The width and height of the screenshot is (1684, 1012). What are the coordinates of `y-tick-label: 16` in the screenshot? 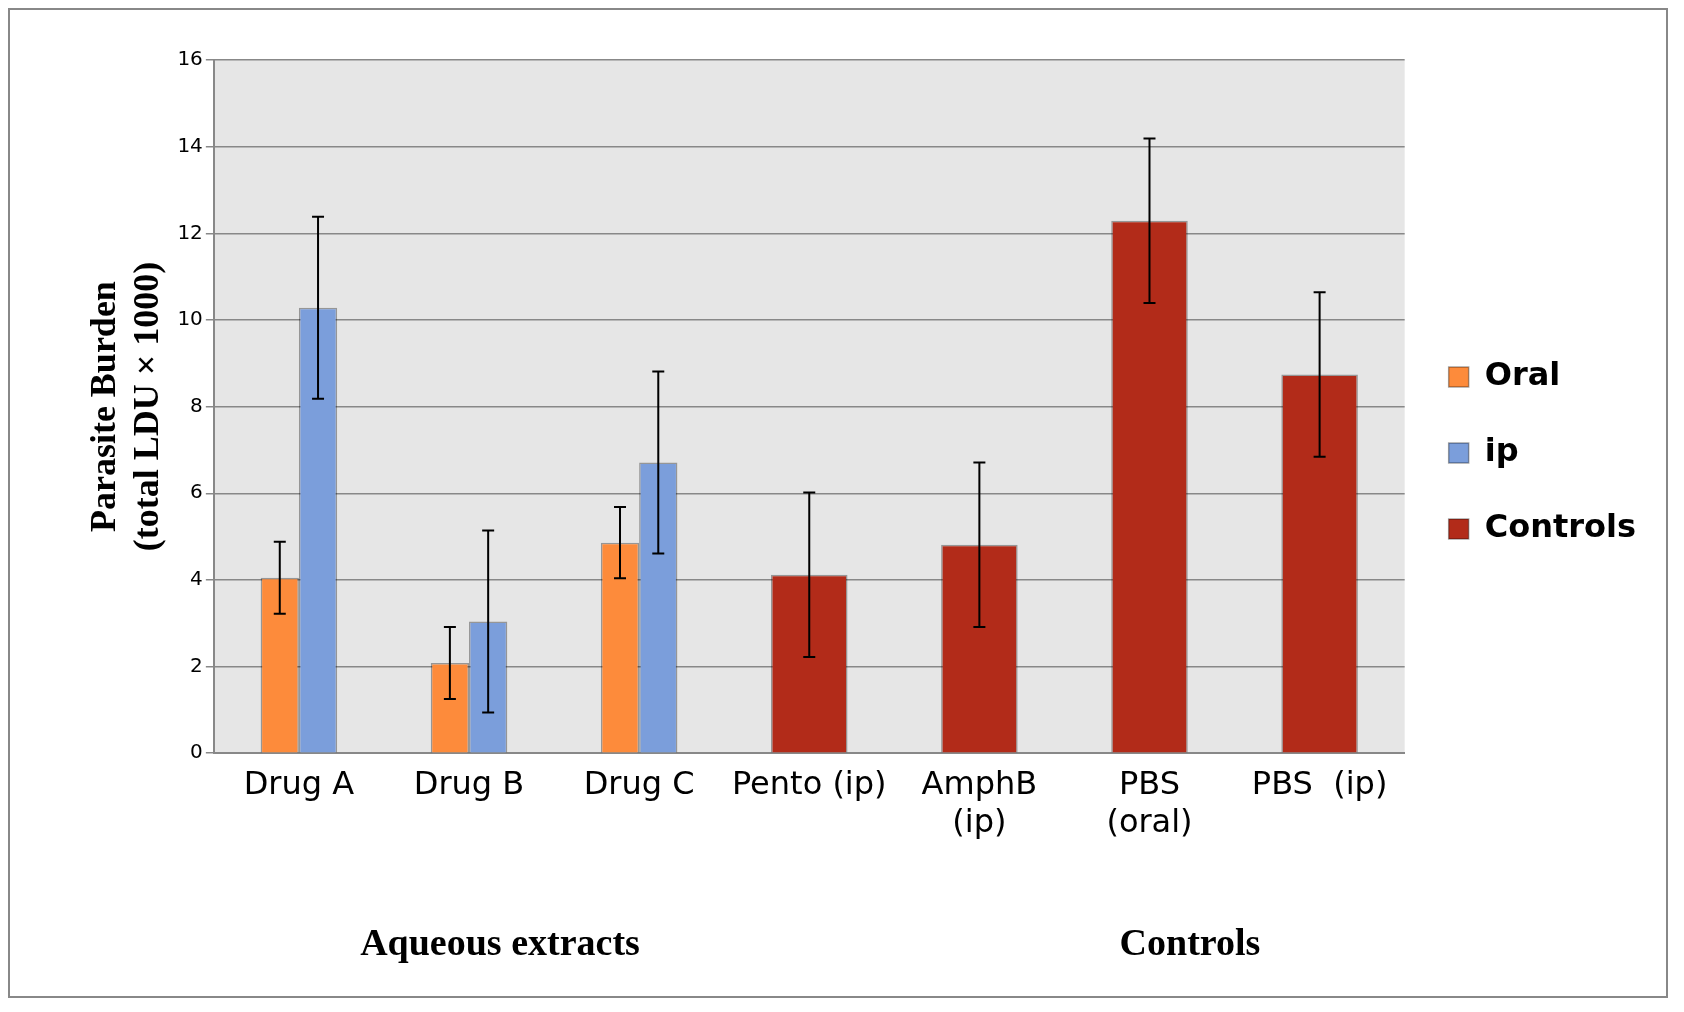 It's located at (190, 58).